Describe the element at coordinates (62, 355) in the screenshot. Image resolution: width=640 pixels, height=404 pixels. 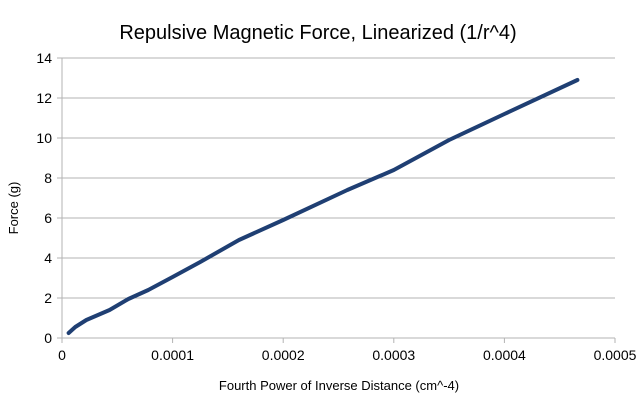
I see `x-tick-label: 0` at that location.